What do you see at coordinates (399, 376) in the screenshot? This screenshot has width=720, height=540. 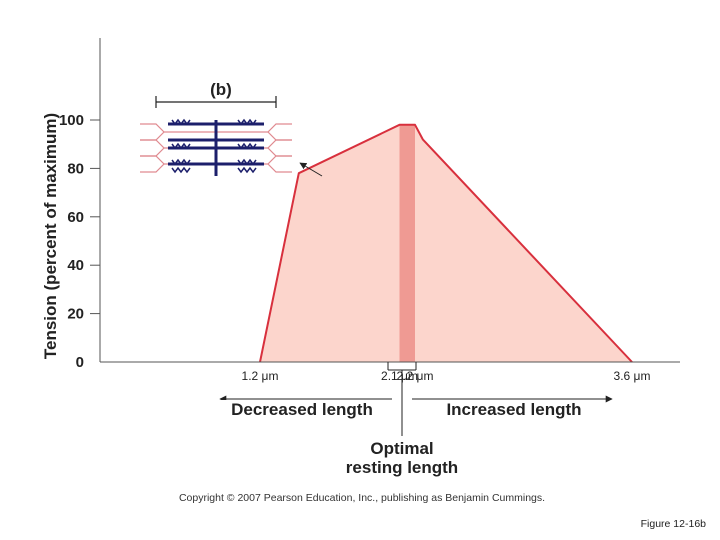 I see `x-tick-label: 2.1 μm` at bounding box center [399, 376].